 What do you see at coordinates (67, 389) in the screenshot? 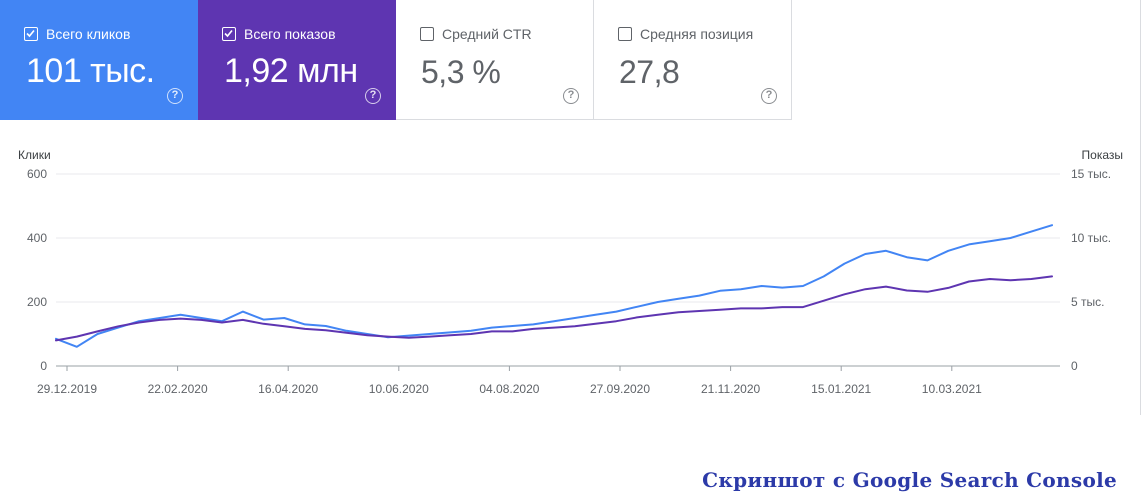
I see `x-tick-label: 29.12.2019` at bounding box center [67, 389].